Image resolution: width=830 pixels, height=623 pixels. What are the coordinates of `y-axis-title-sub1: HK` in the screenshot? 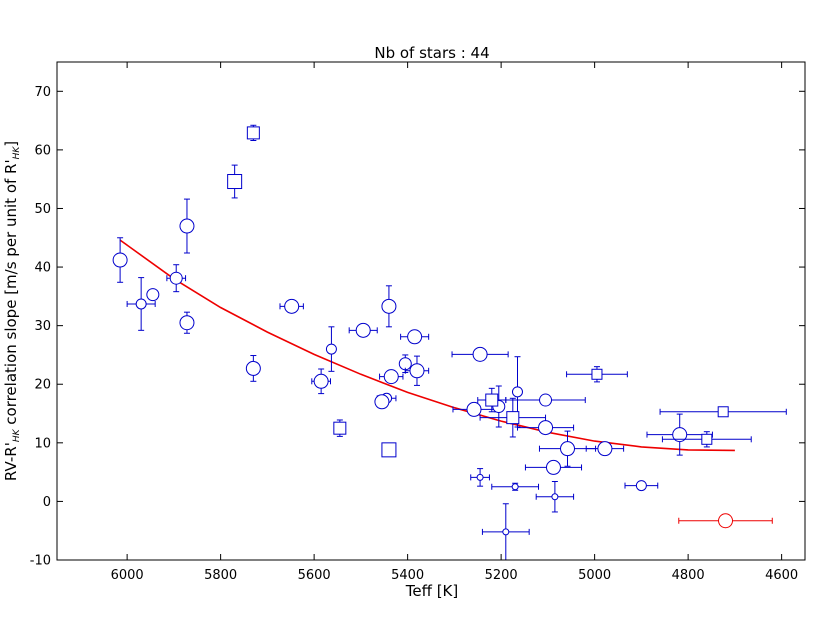 It's located at (17, 435).